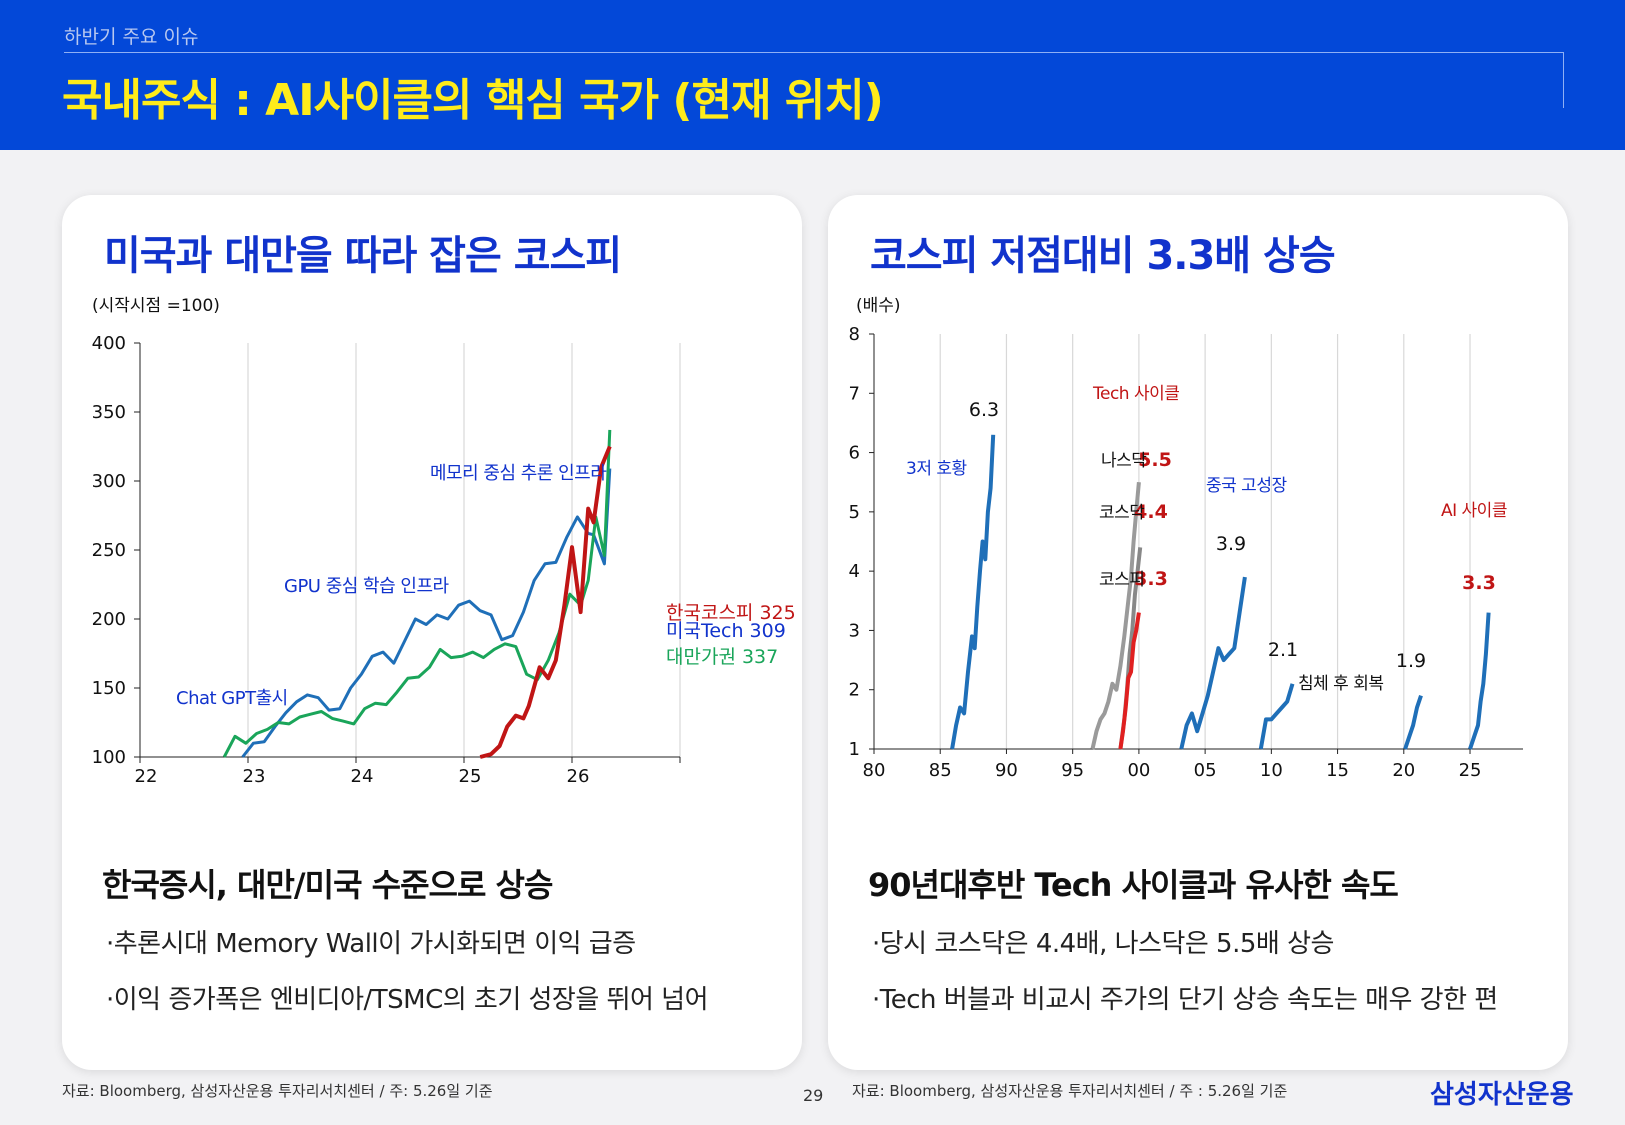  What do you see at coordinates (109, 550) in the screenshot?
I see `y-tick-label-250: 250` at bounding box center [109, 550].